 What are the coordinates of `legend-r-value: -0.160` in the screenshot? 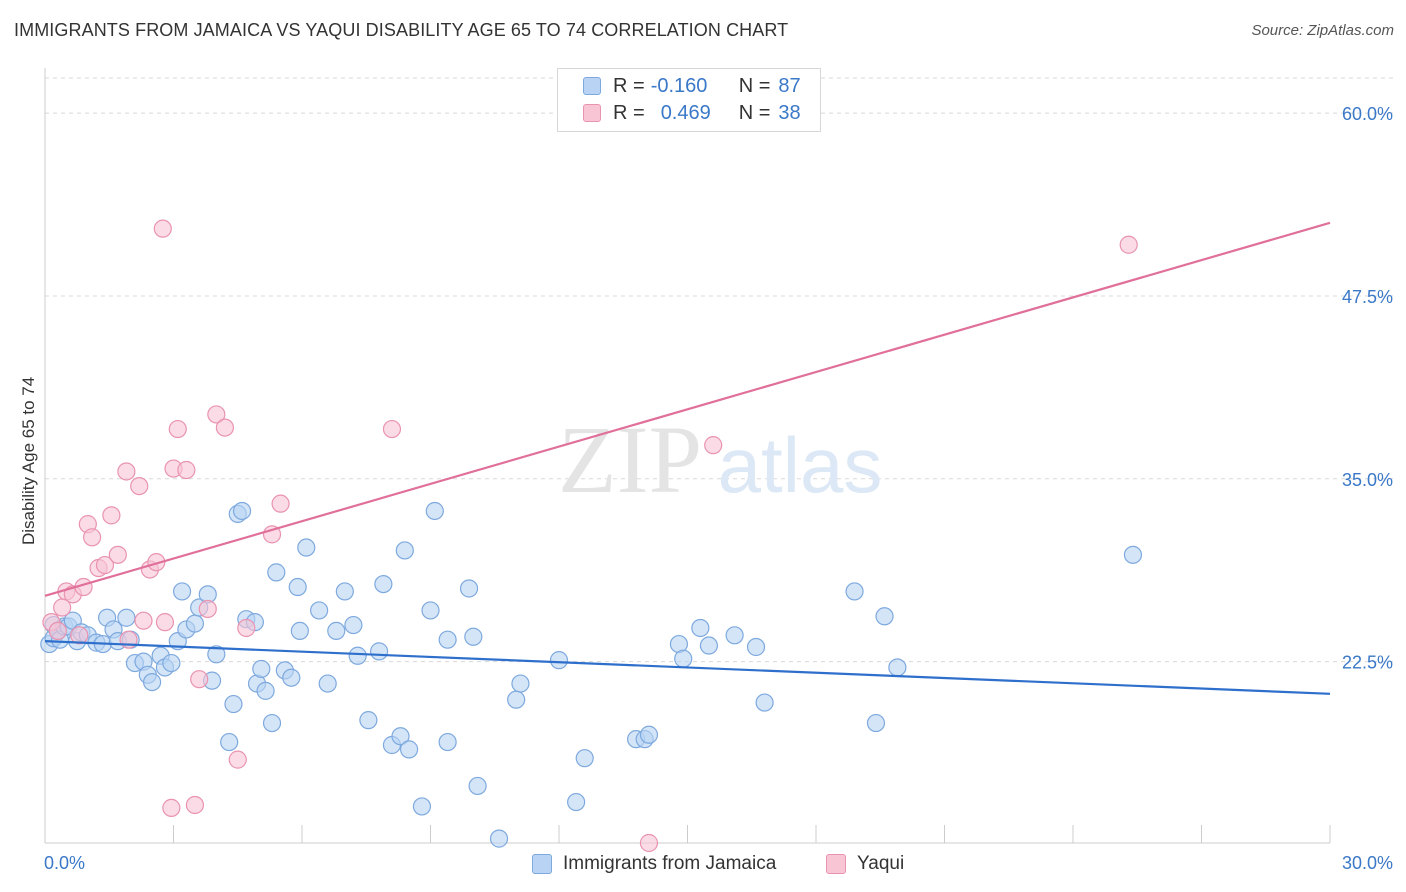 It's located at (679, 85).